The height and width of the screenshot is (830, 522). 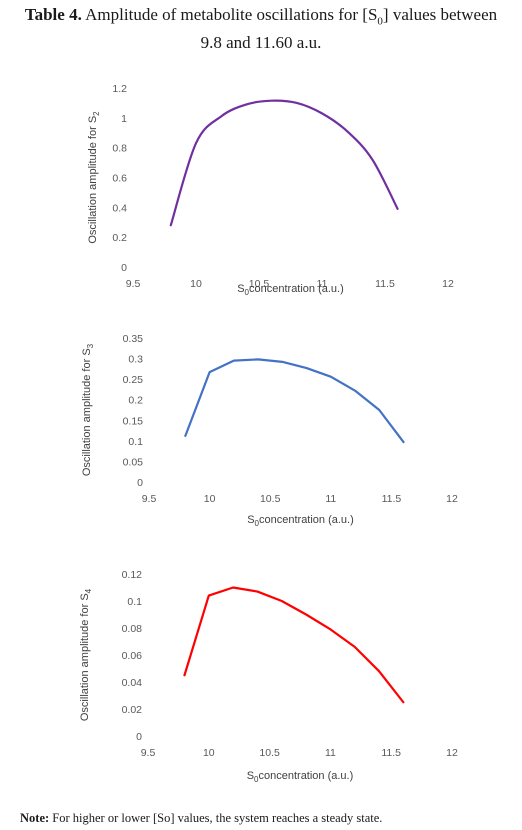 What do you see at coordinates (132, 683) in the screenshot?
I see `y-tick-label-s4-2: 0.04` at bounding box center [132, 683].